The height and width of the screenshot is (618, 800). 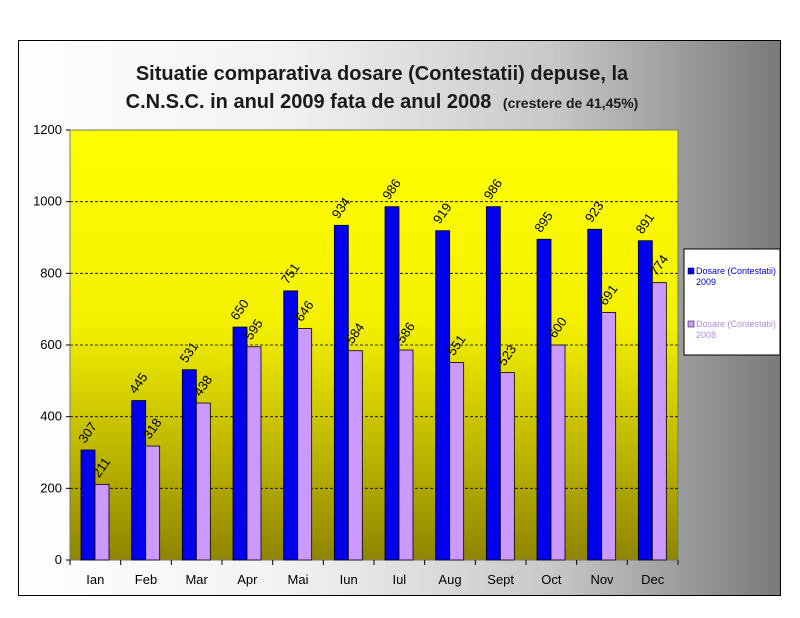 What do you see at coordinates (706, 335) in the screenshot?
I see `legend-label-2008-line2: 2008` at bounding box center [706, 335].